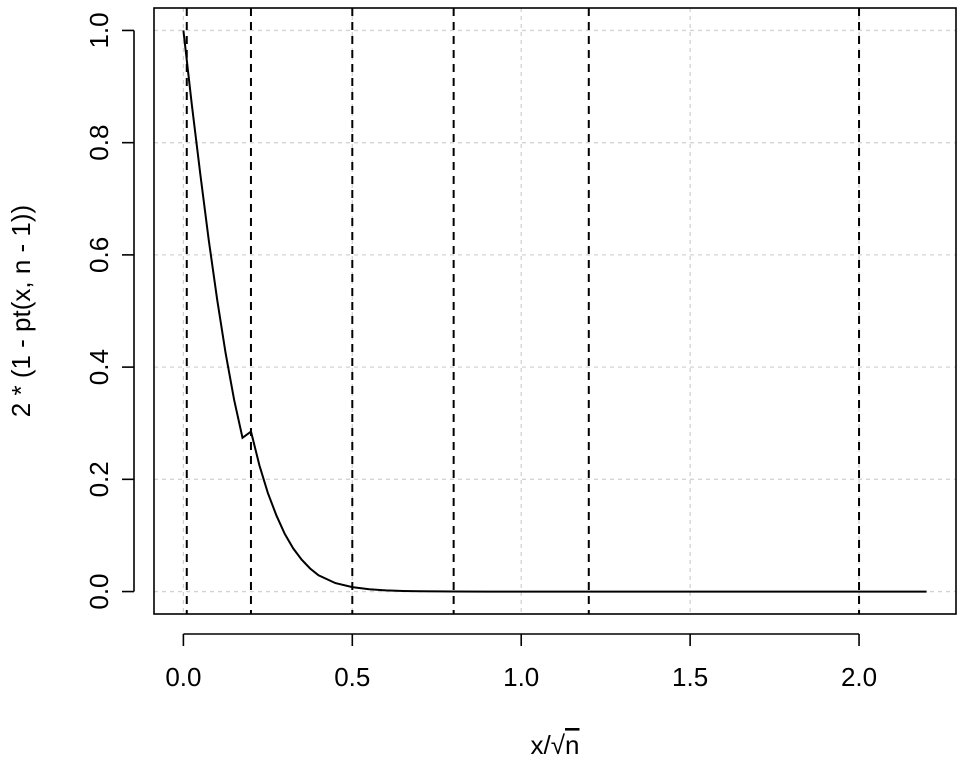 Image resolution: width=960 pixels, height=768 pixels. What do you see at coordinates (99, 479) in the screenshot?
I see `y-tick-label-1: 0.2` at bounding box center [99, 479].